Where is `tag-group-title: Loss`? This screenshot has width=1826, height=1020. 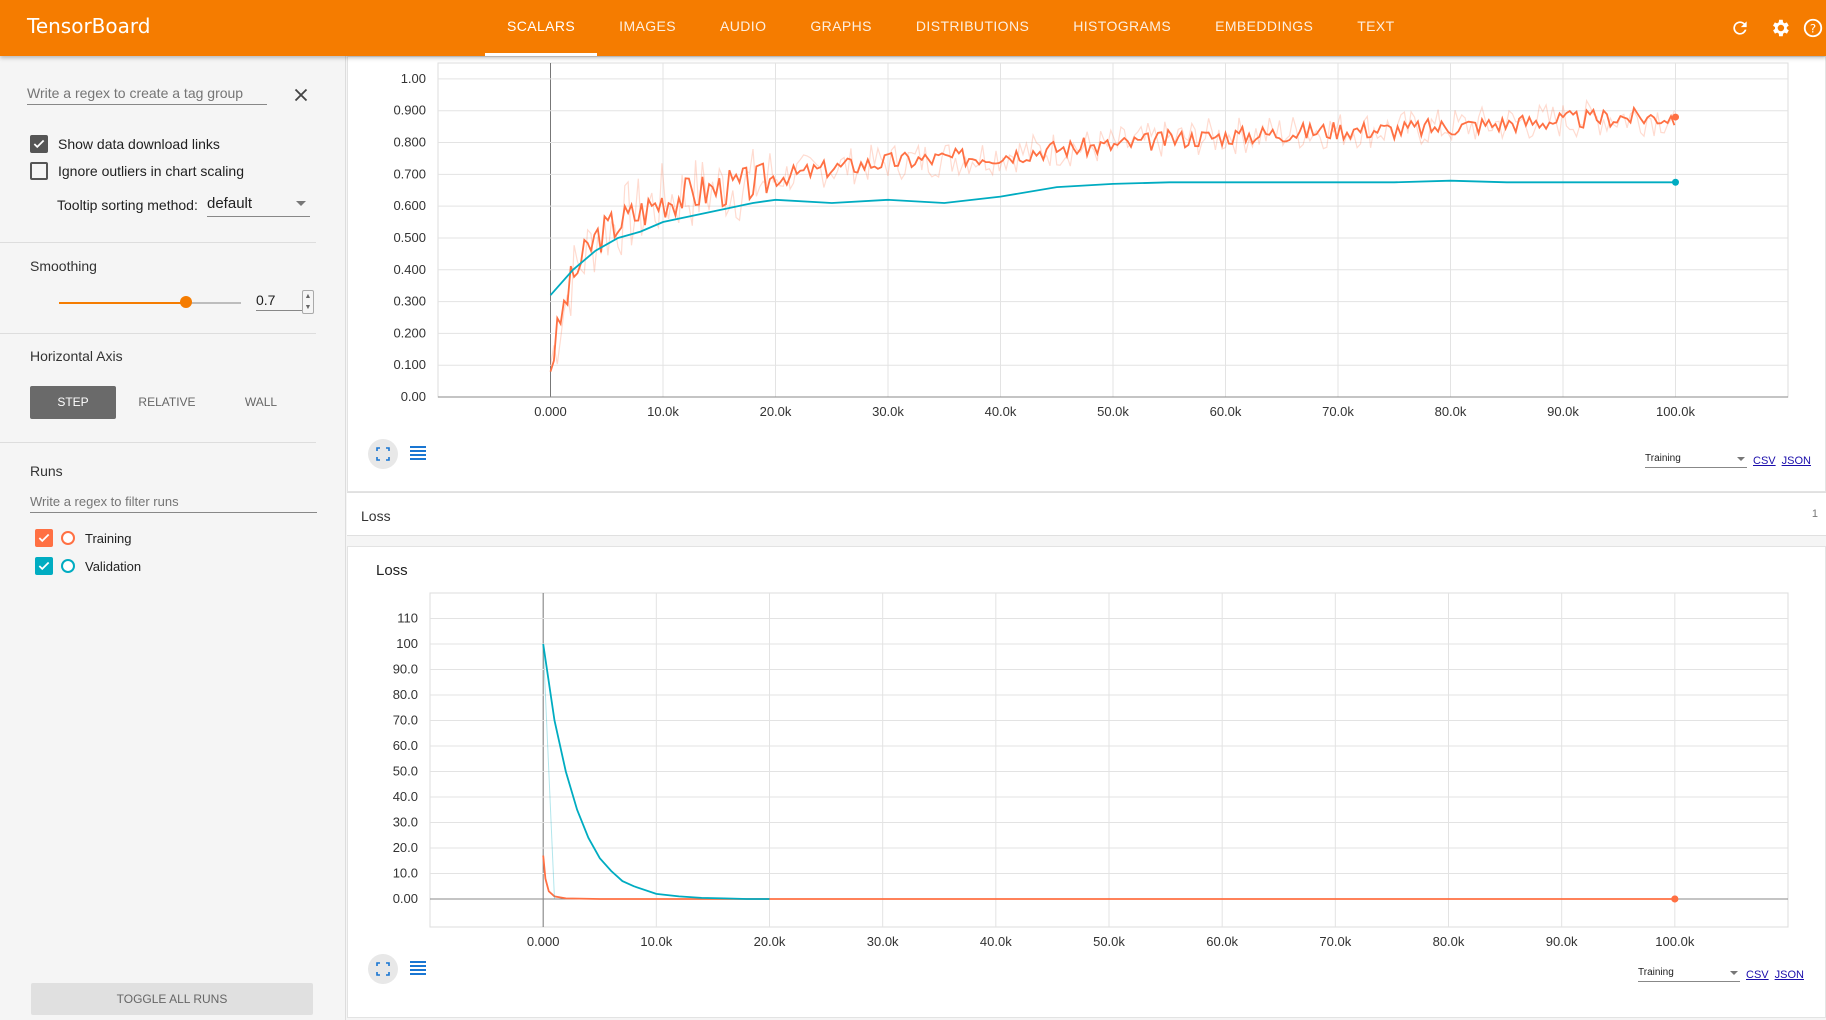 tag-group-title: Loss is located at coordinates (376, 516).